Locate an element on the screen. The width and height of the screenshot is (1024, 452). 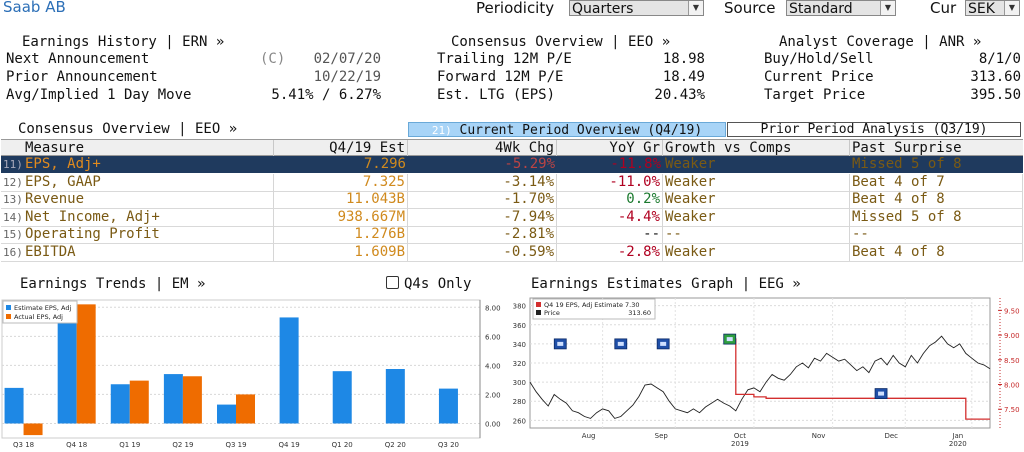
eh-label: Avg/Implied 1 Day Move is located at coordinates (99, 95).